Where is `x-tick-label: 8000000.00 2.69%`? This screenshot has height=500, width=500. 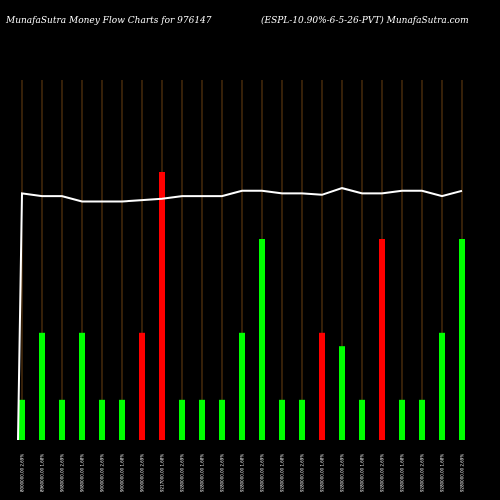
x-tick-label: 8000000.00 2.69% is located at coordinates (22, 473).